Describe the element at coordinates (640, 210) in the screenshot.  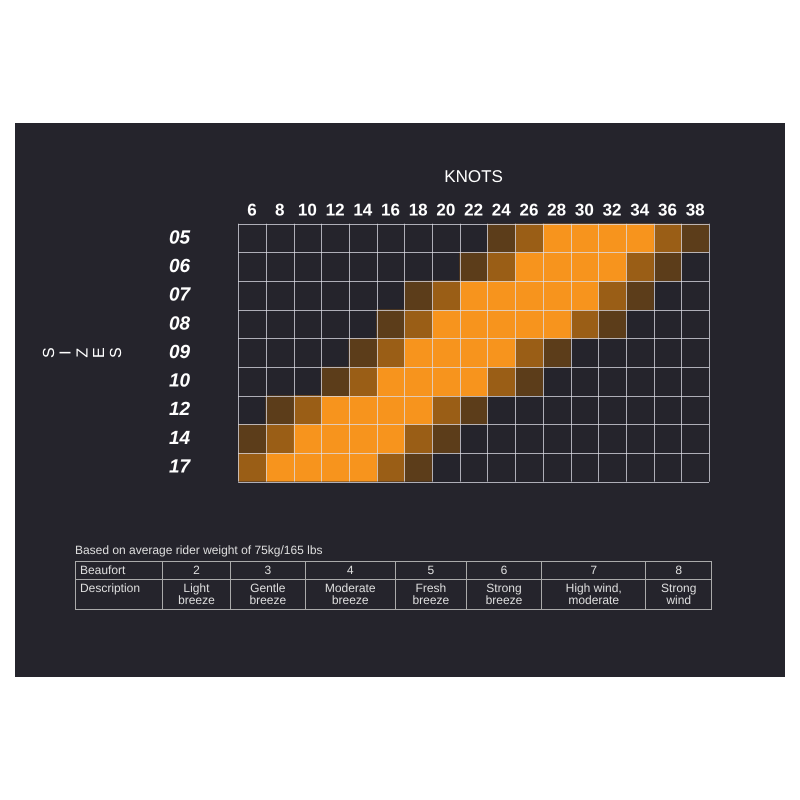
I see `x-tick-label: 34` at that location.